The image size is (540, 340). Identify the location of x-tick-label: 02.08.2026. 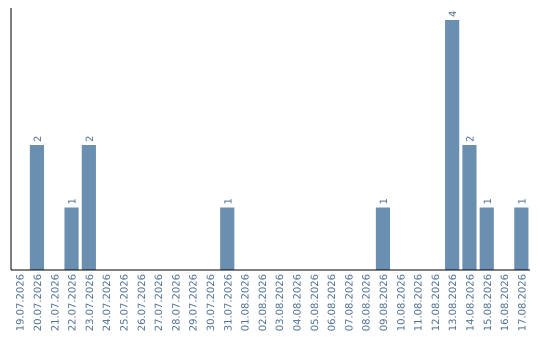
(263, 303).